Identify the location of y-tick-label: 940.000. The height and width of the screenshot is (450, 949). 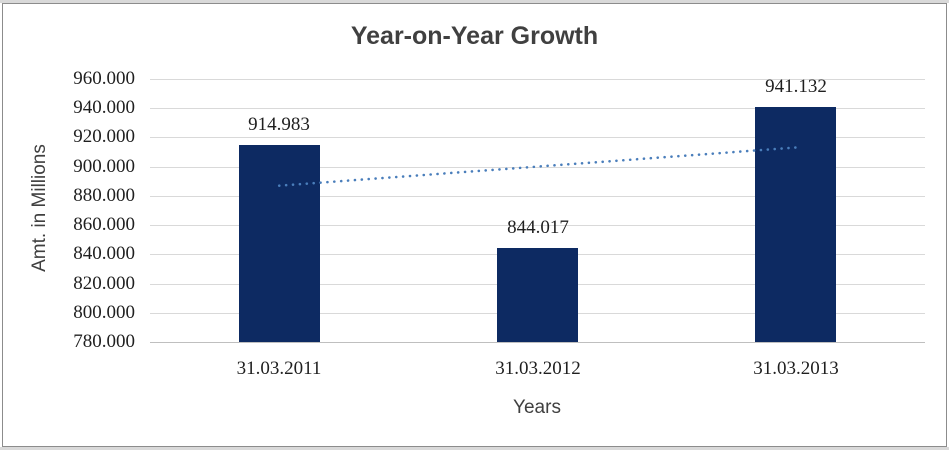
(104, 107).